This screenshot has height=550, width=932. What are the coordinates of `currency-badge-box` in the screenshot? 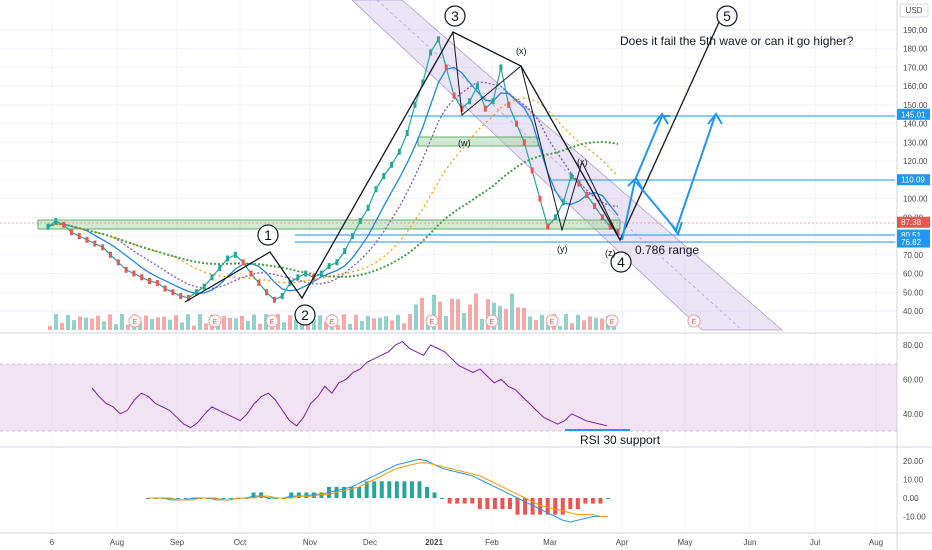 It's located at (914, 10).